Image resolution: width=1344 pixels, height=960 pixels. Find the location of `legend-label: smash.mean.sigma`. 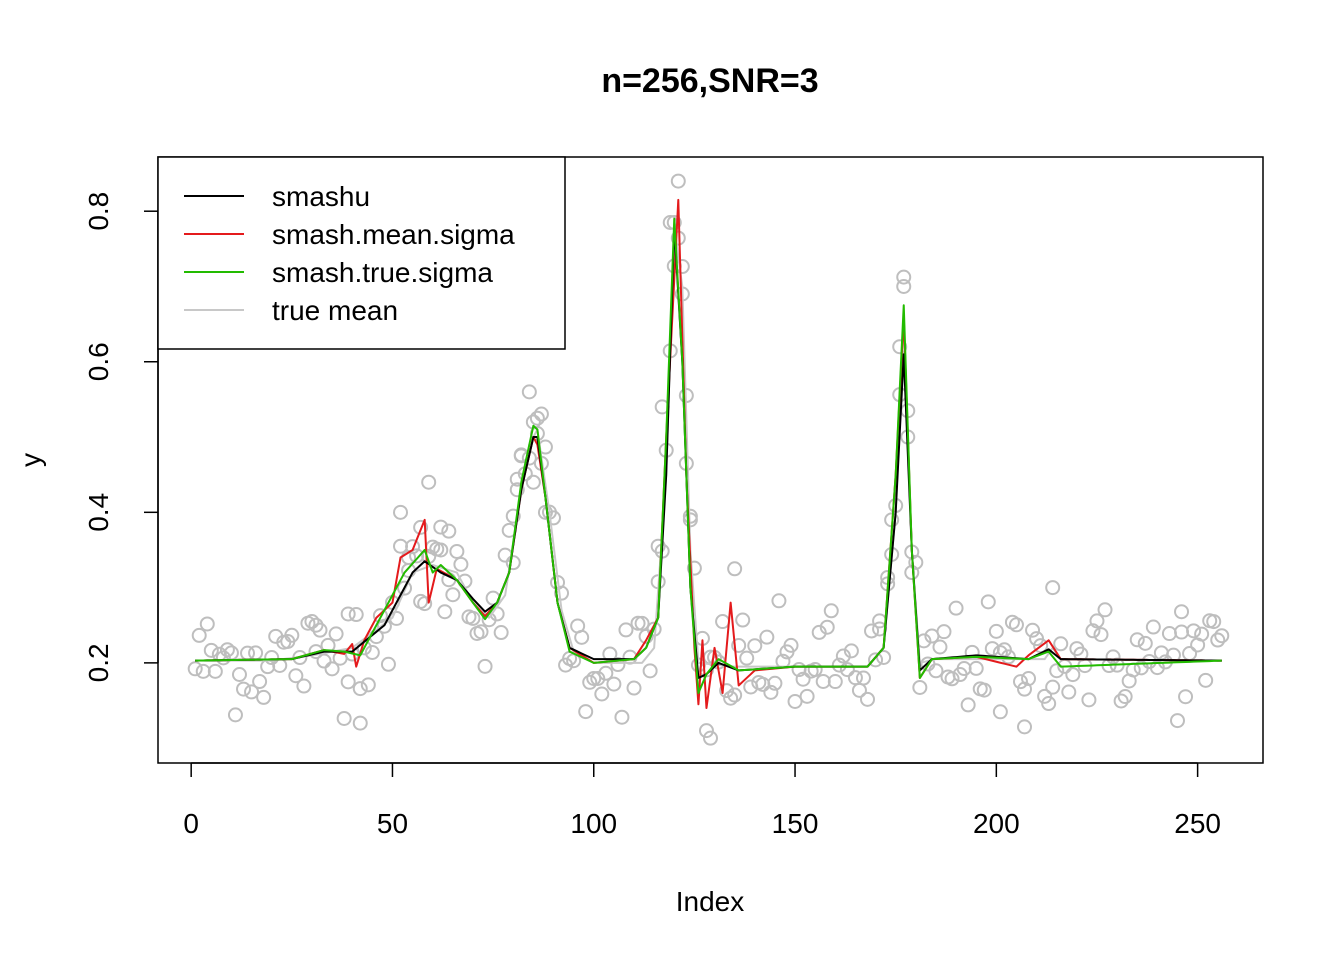

legend-label: smash.mean.sigma is located at coordinates (393, 234).